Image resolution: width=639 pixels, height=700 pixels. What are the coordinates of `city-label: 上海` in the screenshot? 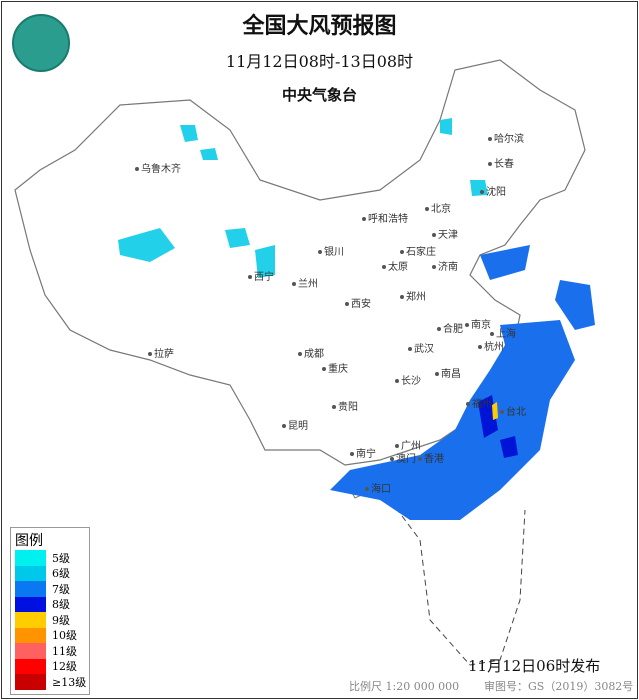 It's located at (503, 332).